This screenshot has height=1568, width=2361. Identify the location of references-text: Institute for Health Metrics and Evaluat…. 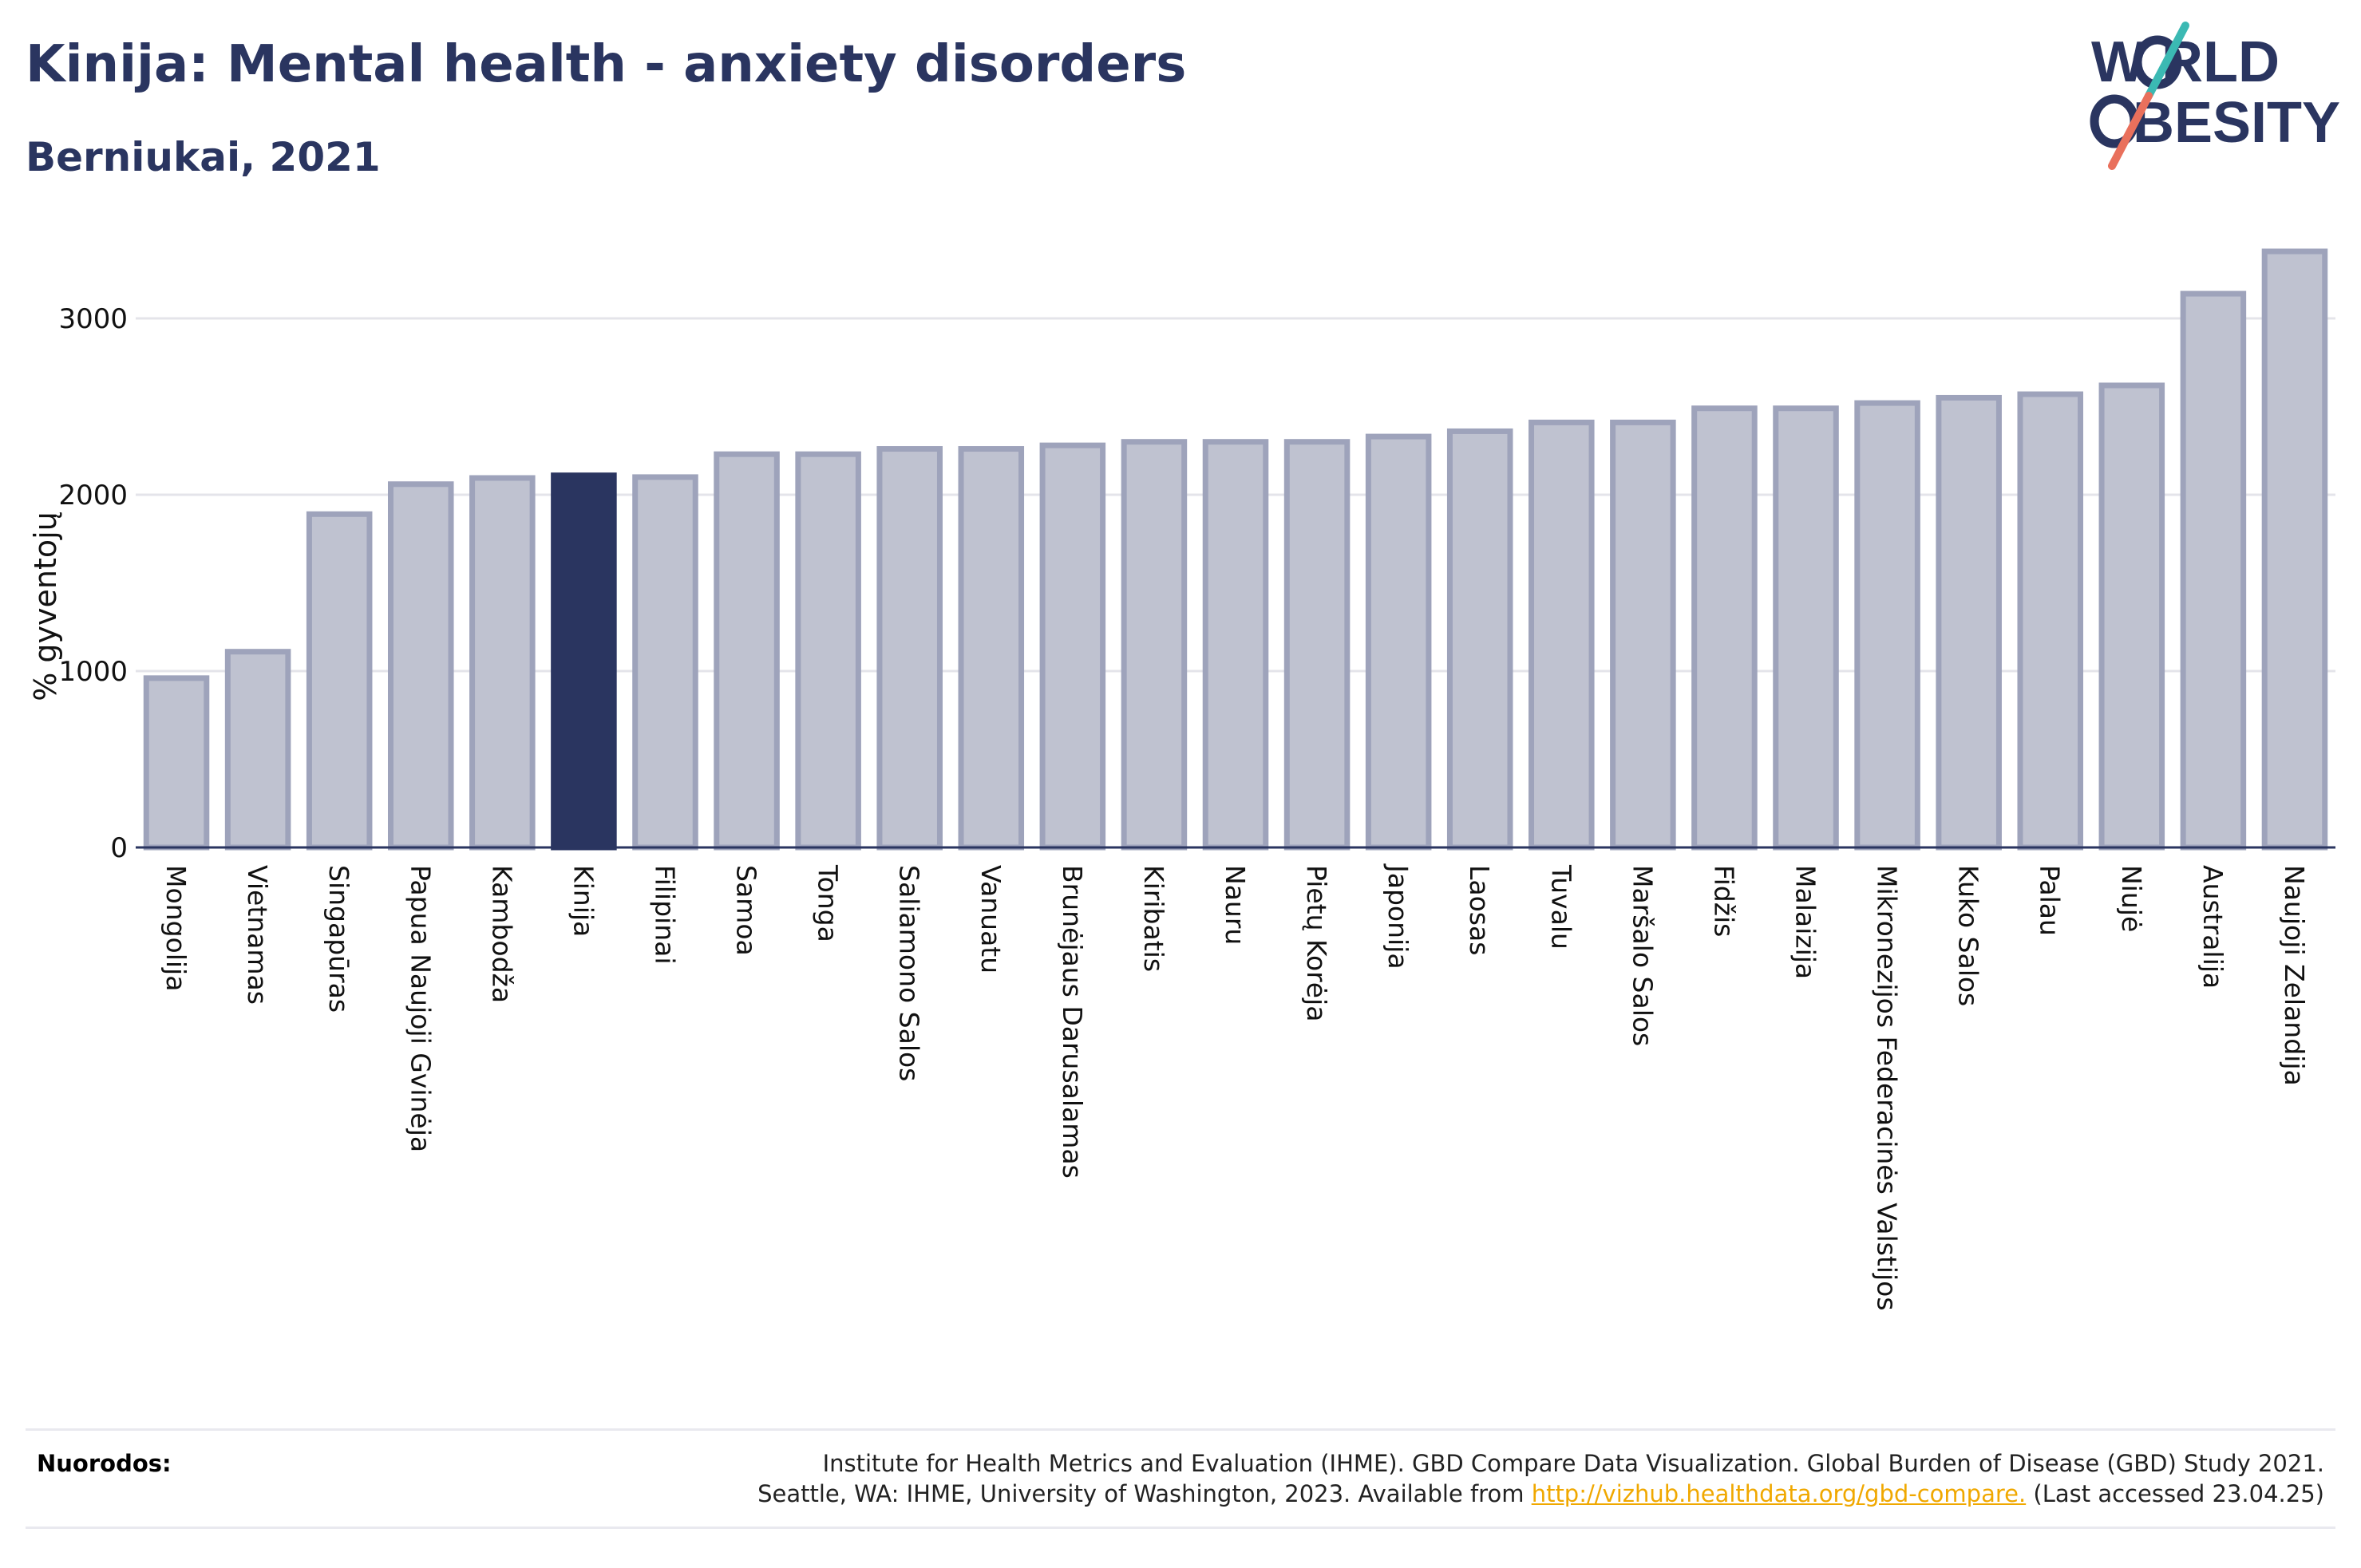
(1540, 1478).